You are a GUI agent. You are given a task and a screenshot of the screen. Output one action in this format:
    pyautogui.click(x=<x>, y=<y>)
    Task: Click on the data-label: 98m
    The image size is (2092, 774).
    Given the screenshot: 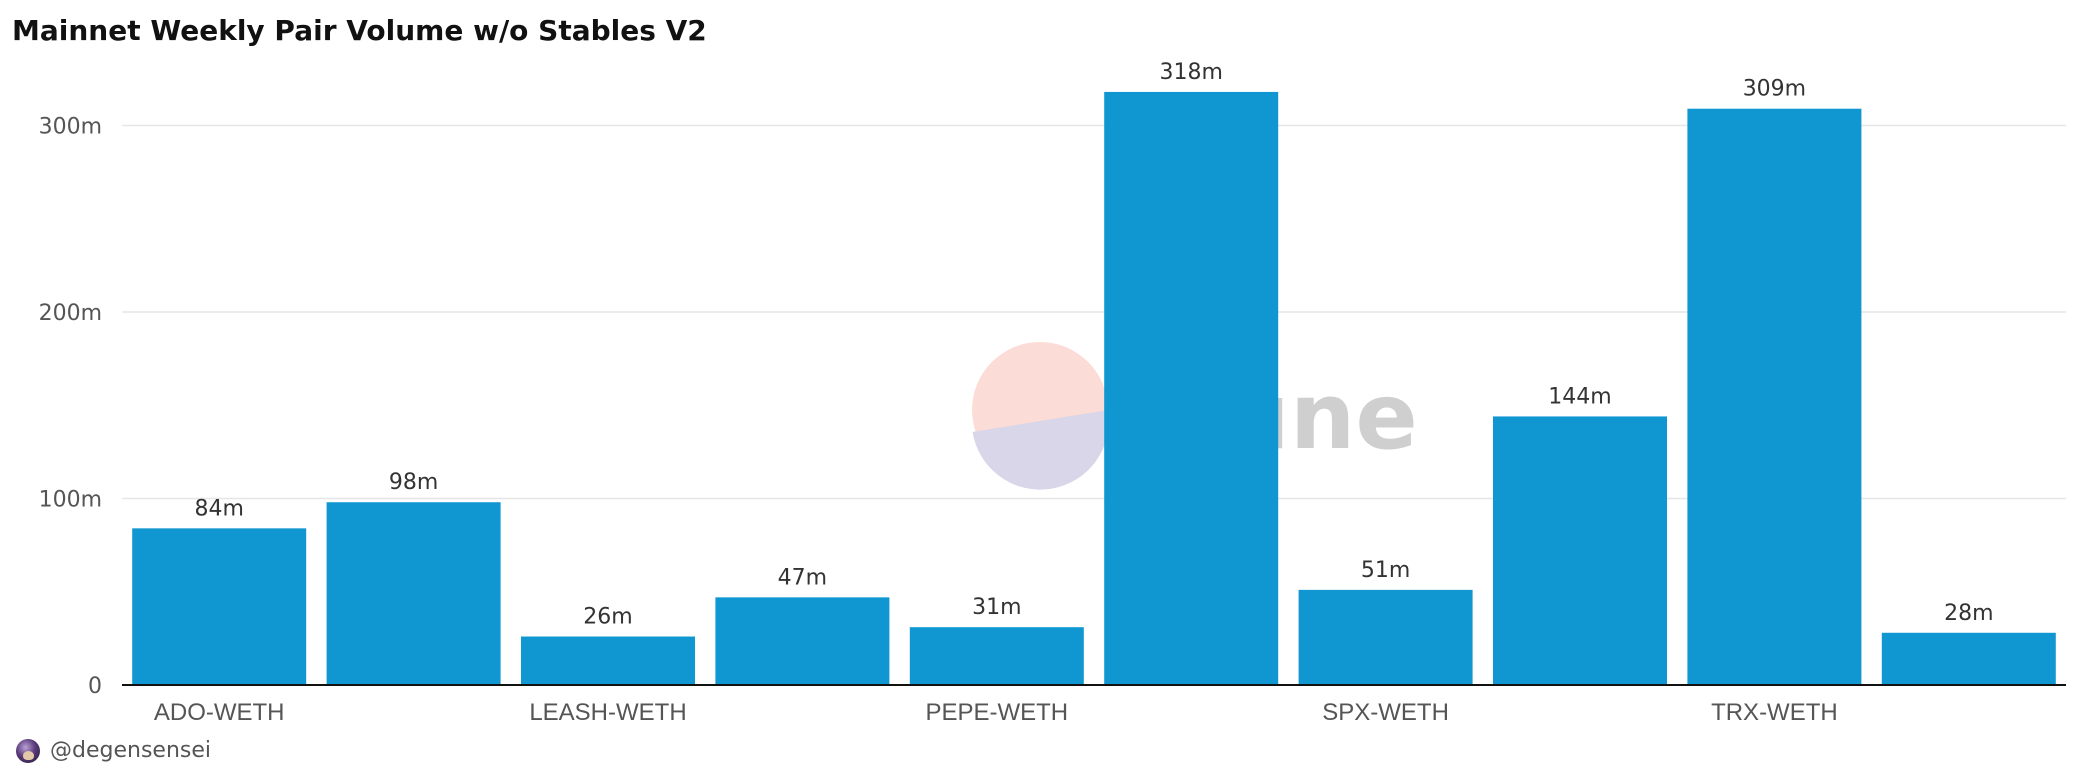 What is the action you would take?
    pyautogui.click(x=413, y=482)
    